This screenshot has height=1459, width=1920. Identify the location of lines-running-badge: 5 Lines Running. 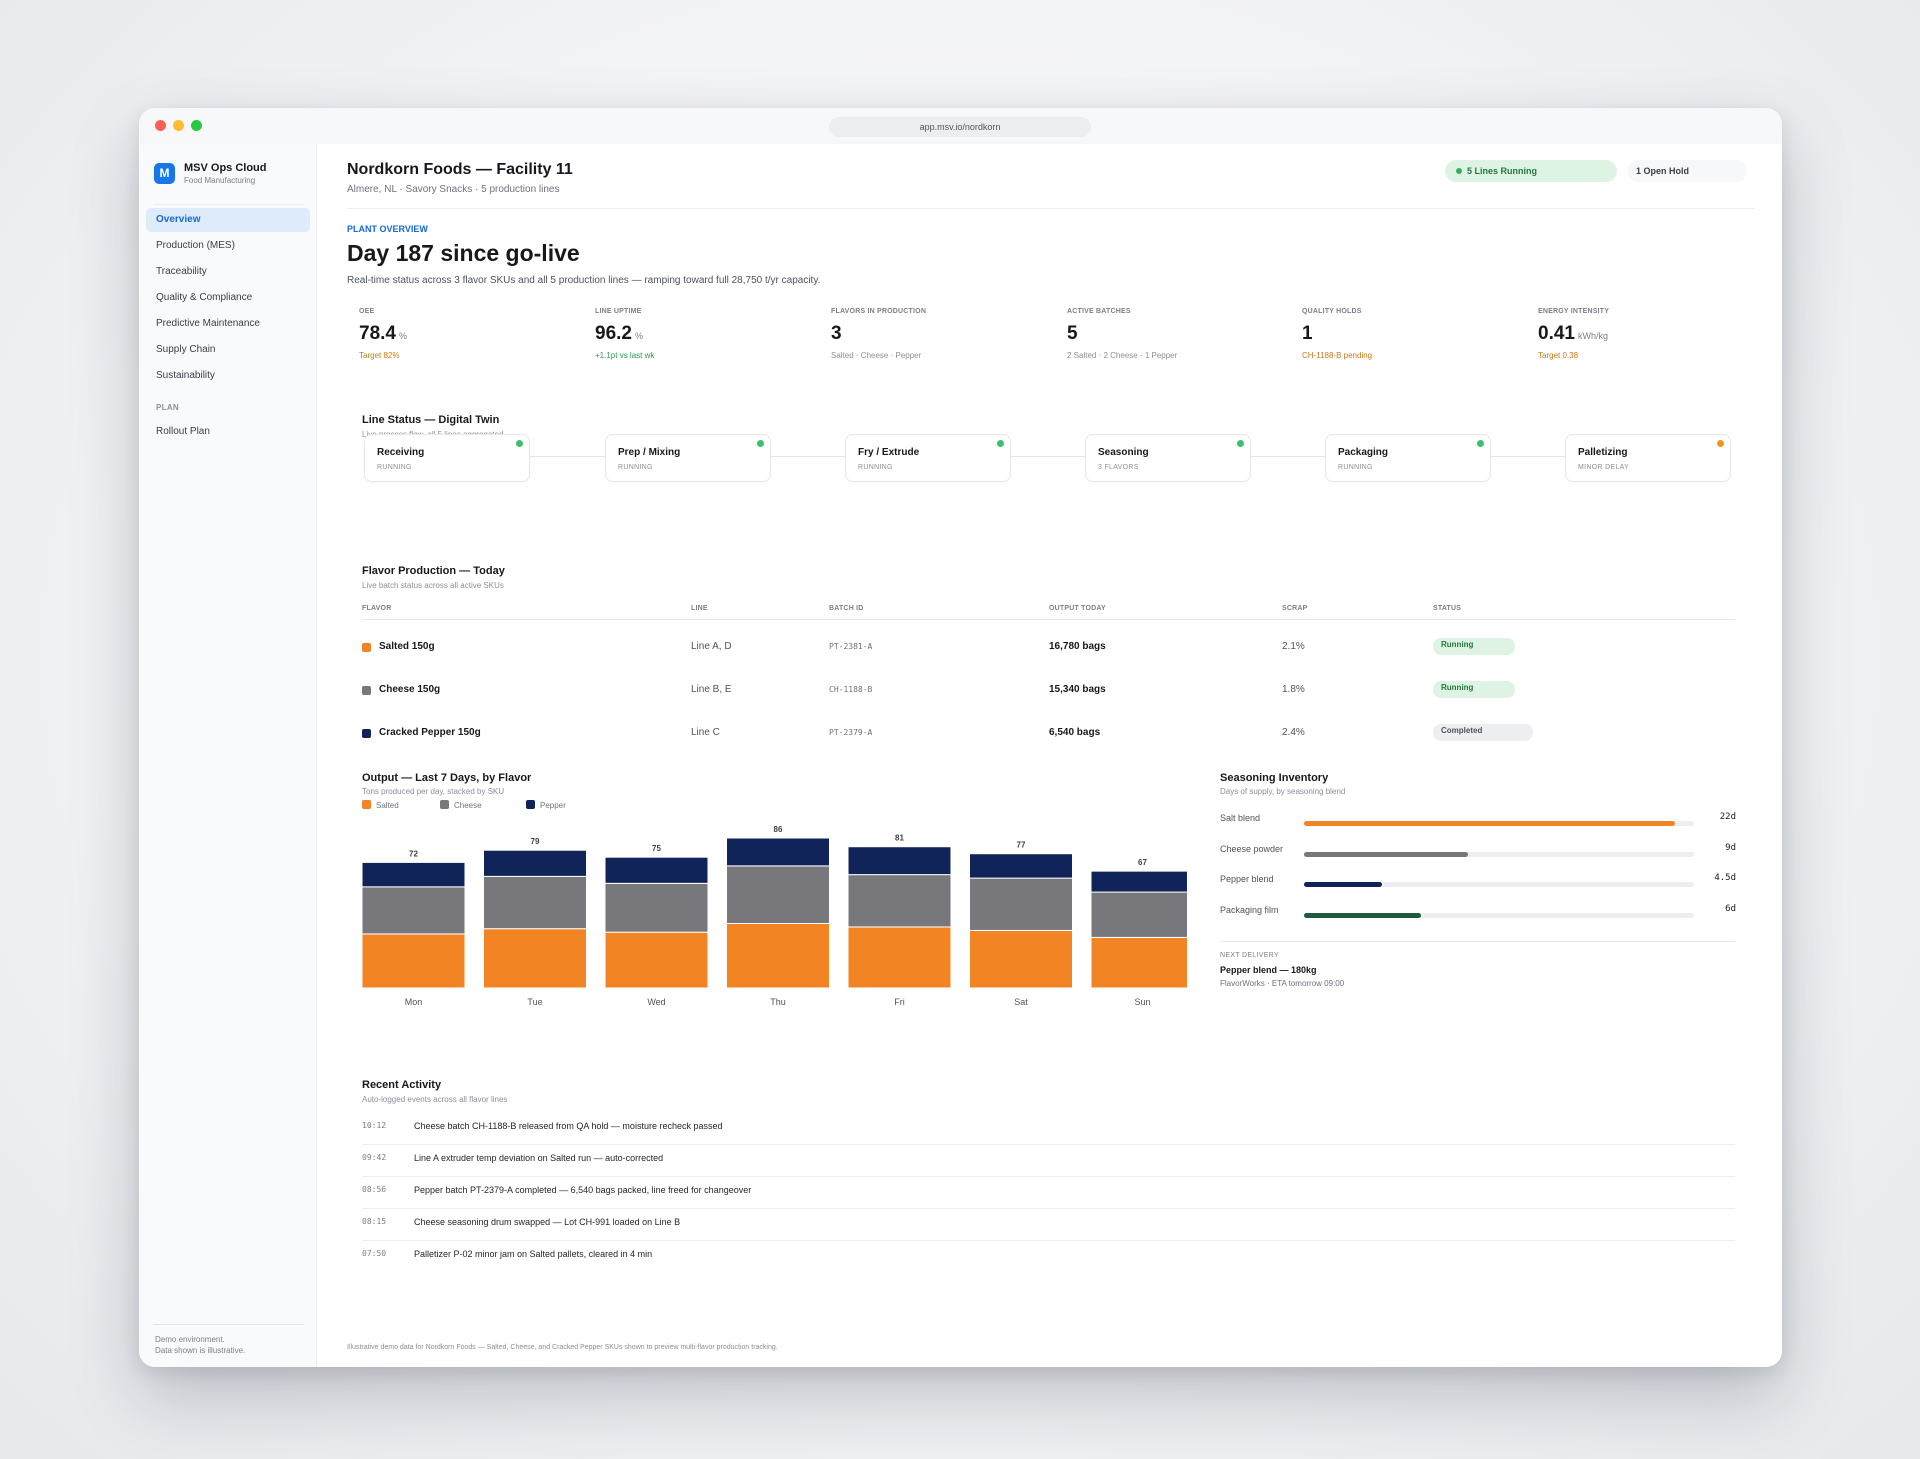
(1531, 171).